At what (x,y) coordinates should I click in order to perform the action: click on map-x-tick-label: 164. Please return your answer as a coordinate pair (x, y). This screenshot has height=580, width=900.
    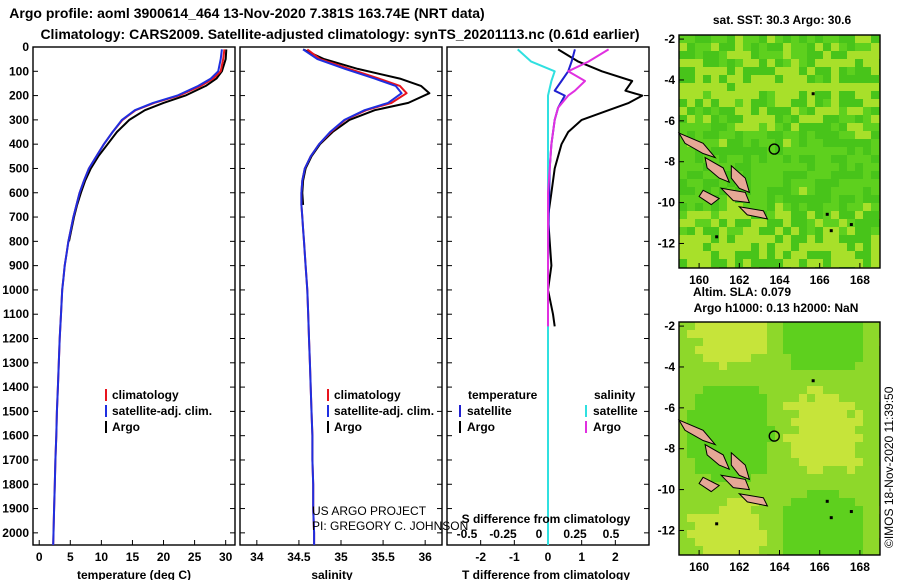
    Looking at the image, I should click on (779, 280).